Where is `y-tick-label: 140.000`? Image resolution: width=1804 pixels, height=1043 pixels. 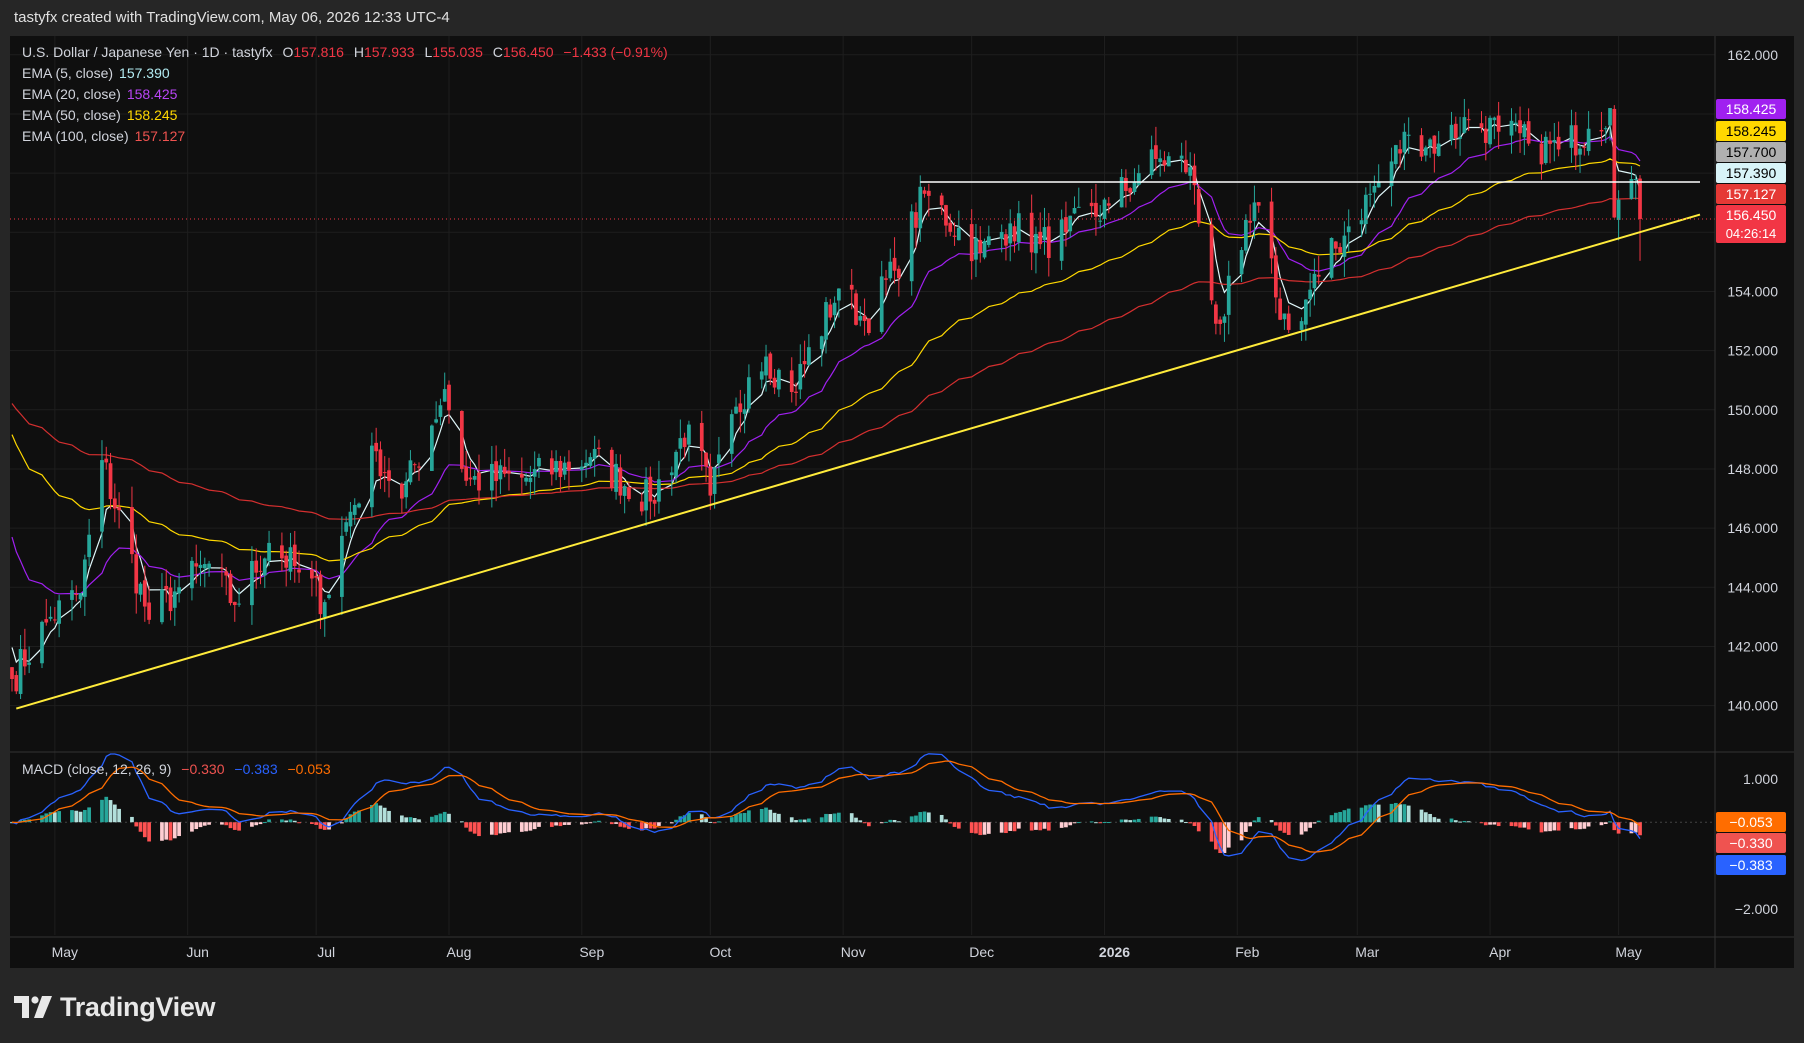
y-tick-label: 140.000 is located at coordinates (1752, 706).